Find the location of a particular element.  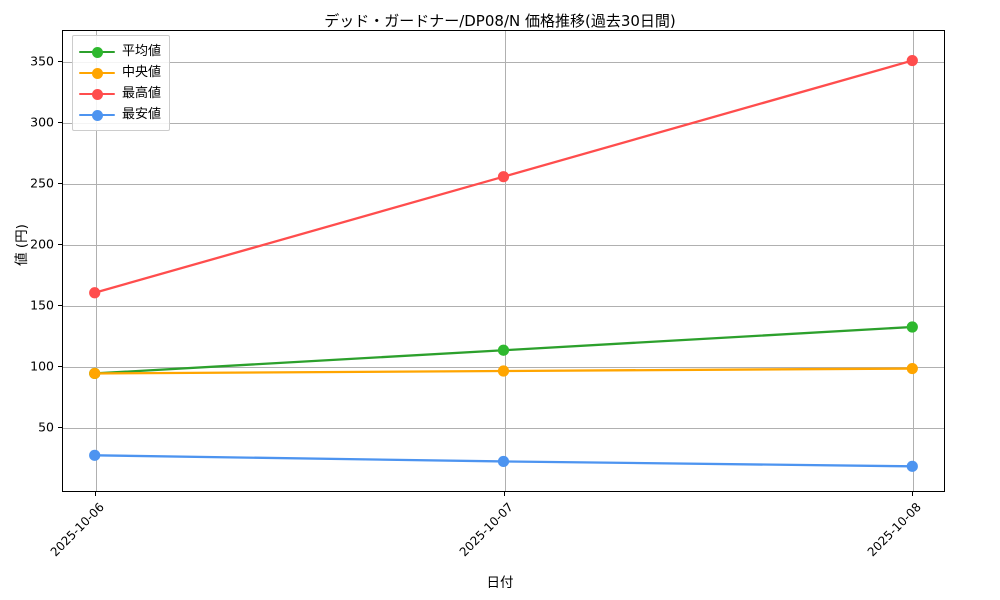

legend-label: 中央値 is located at coordinates (142, 72).